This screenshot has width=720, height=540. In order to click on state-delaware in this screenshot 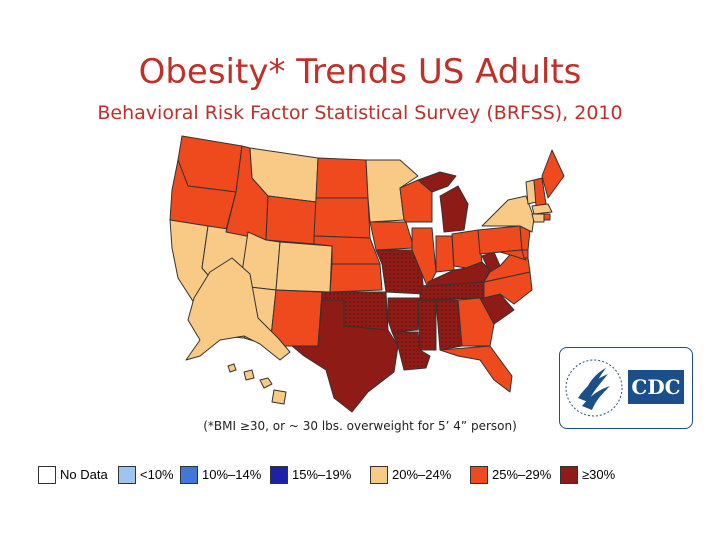, I will do `click(525, 254)`.